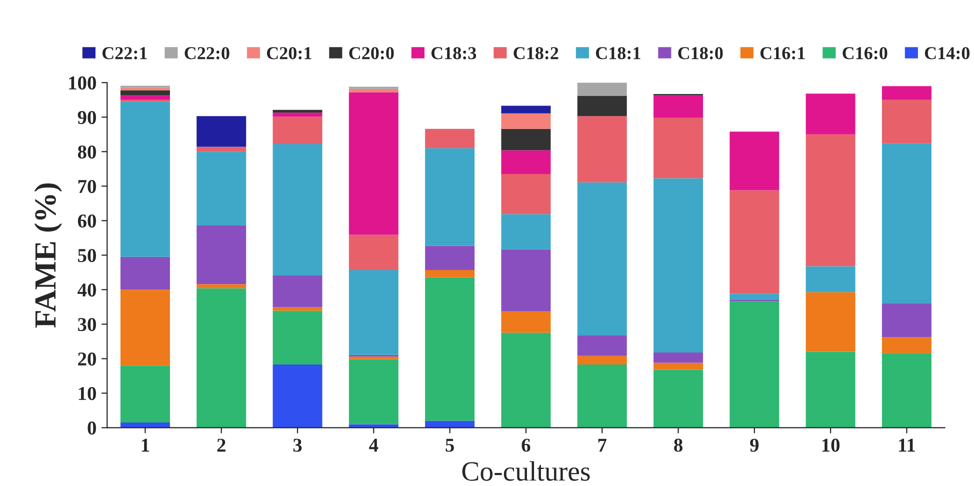 This screenshot has width=974, height=486. What do you see at coordinates (907, 445) in the screenshot?
I see `x-tick-label: 11` at bounding box center [907, 445].